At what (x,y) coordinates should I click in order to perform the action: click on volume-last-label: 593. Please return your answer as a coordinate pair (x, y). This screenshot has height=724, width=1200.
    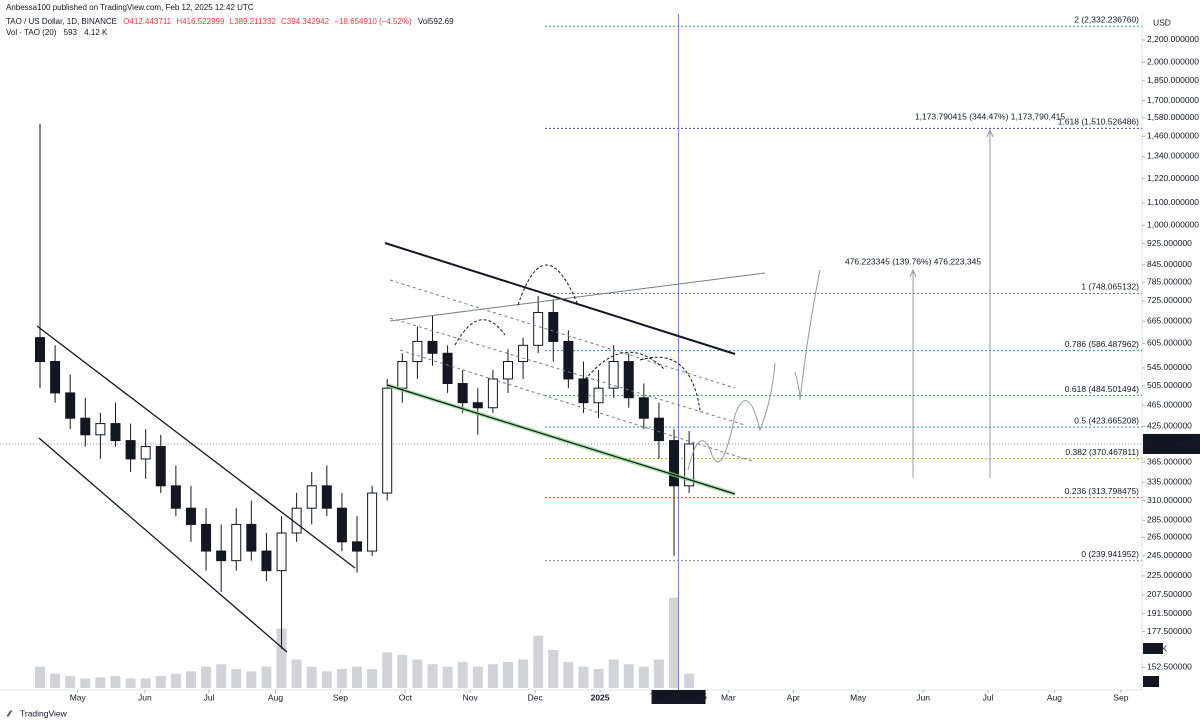
    Looking at the image, I should click on (1152, 681).